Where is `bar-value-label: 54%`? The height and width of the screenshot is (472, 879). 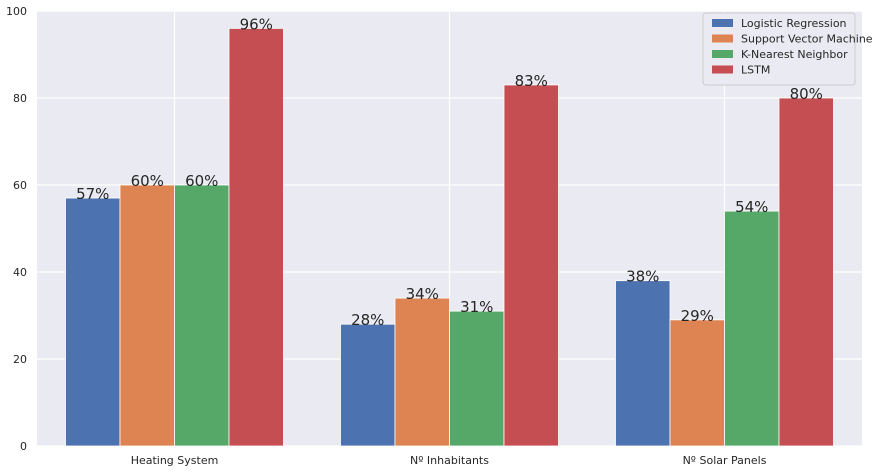 bar-value-label: 54% is located at coordinates (751, 207).